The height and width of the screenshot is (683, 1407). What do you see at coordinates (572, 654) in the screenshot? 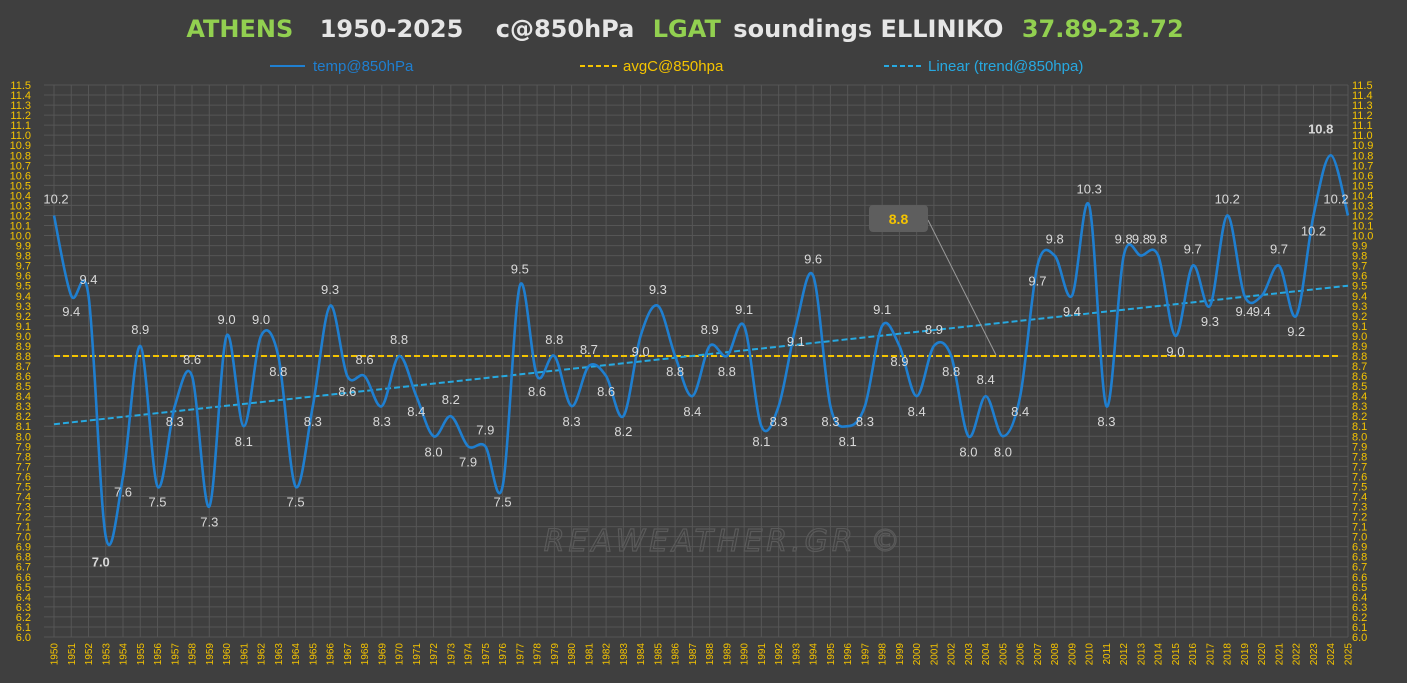
I see `x-tick-label: 1980` at bounding box center [572, 654].